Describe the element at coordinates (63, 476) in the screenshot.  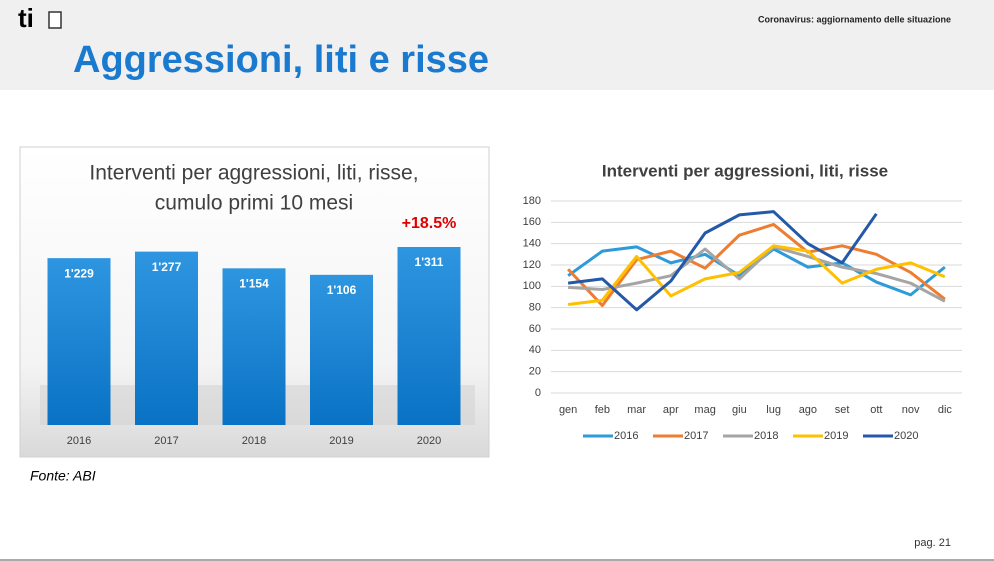
I see `source: Fonte: ABI` at that location.